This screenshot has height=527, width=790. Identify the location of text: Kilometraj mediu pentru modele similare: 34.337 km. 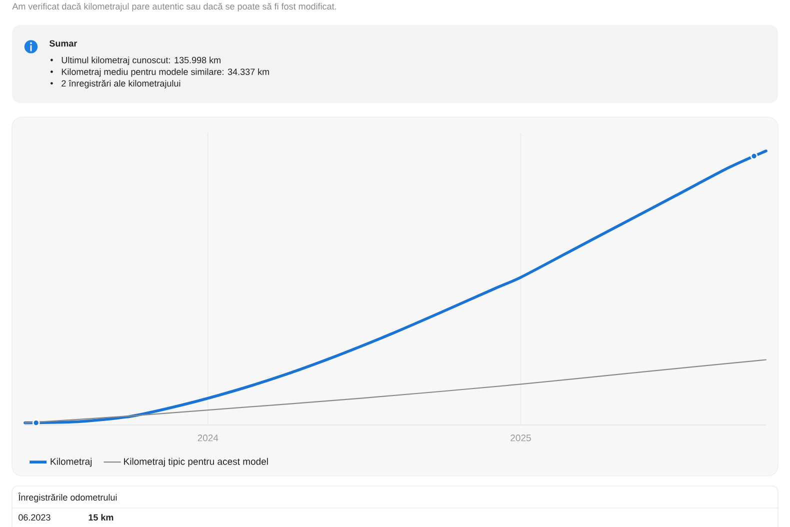
(165, 72).